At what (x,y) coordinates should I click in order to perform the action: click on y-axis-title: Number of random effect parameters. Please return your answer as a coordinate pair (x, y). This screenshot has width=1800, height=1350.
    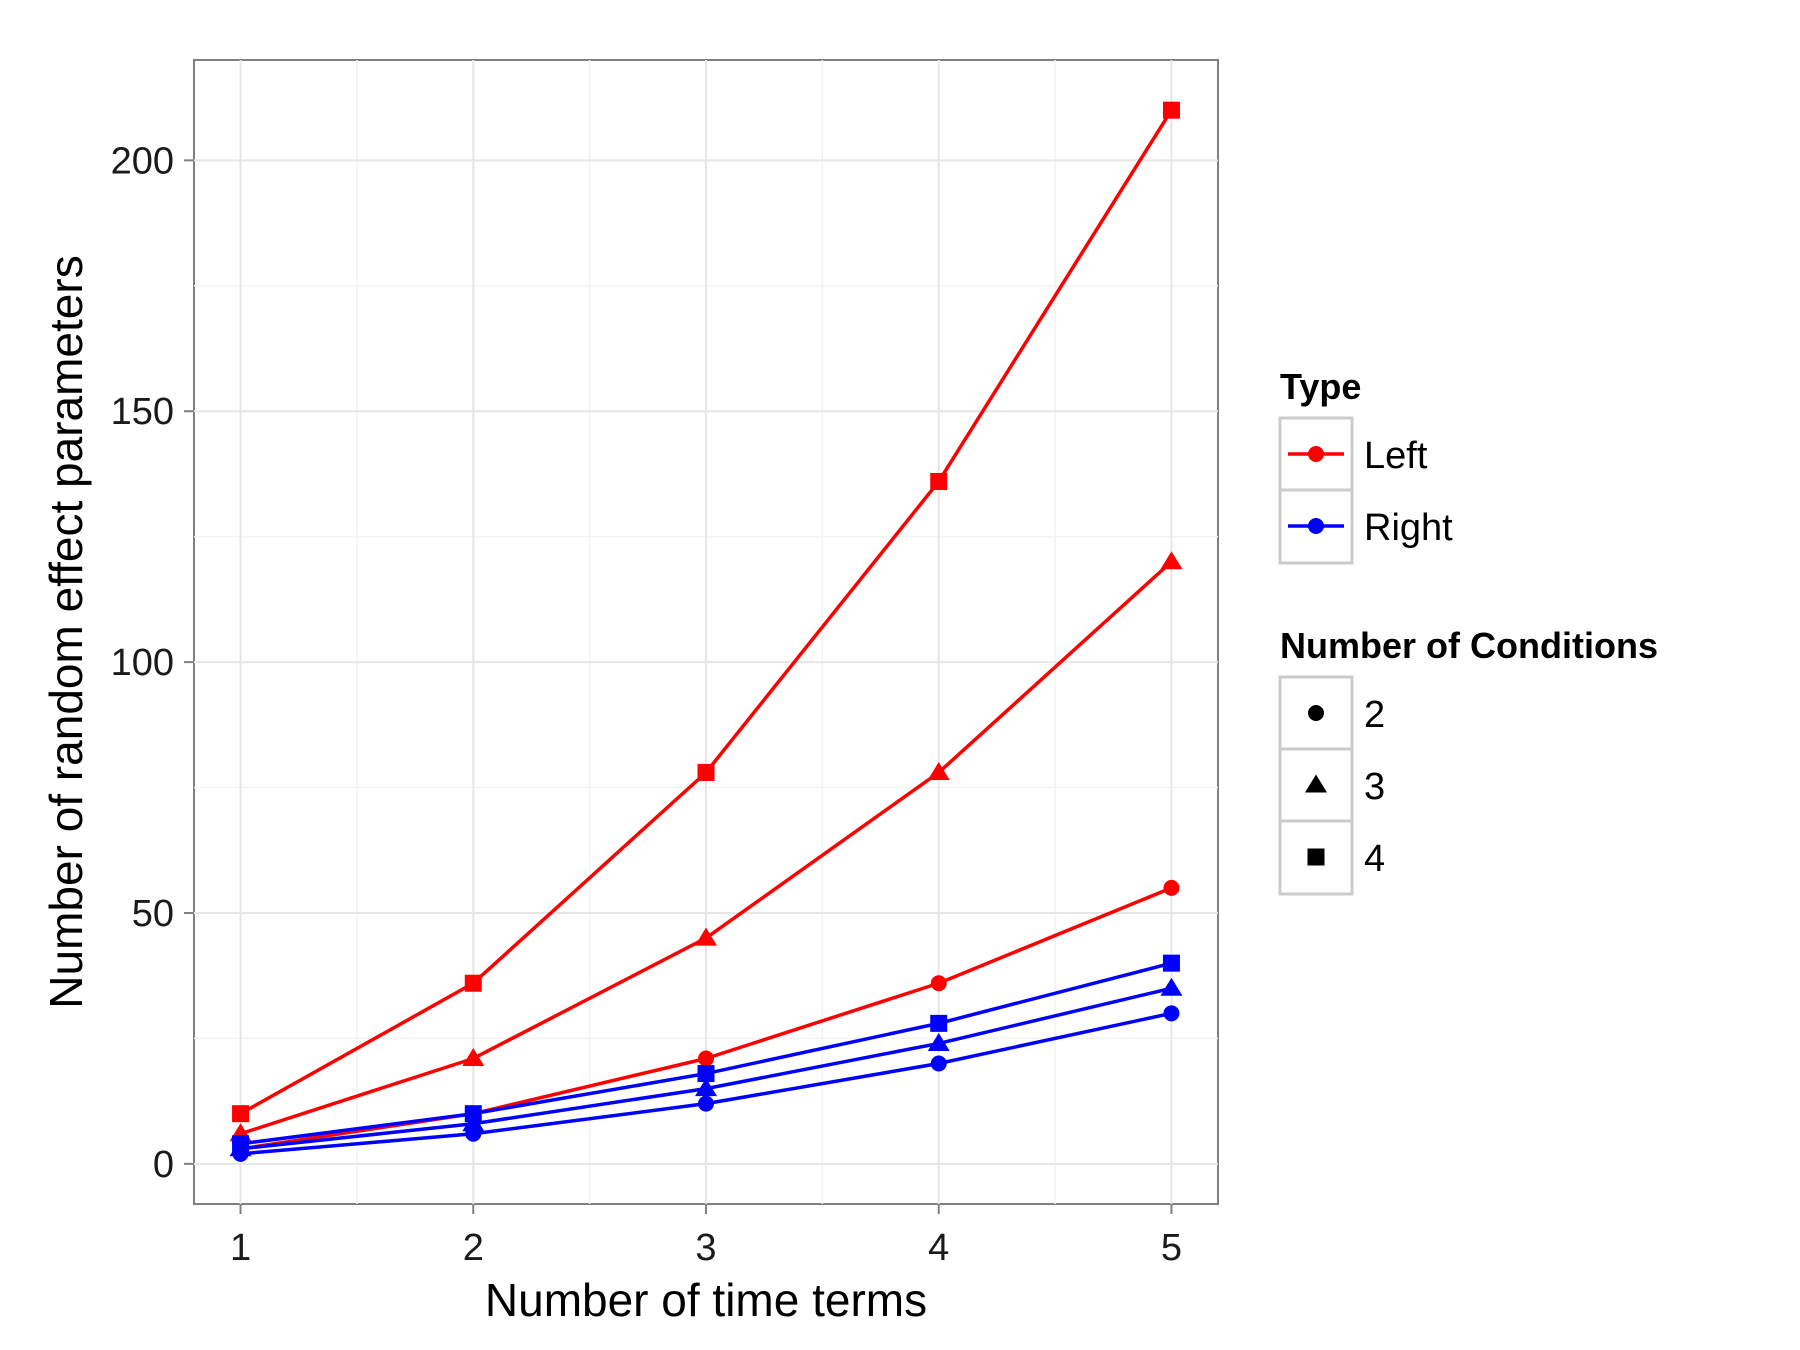
    Looking at the image, I should click on (66, 631).